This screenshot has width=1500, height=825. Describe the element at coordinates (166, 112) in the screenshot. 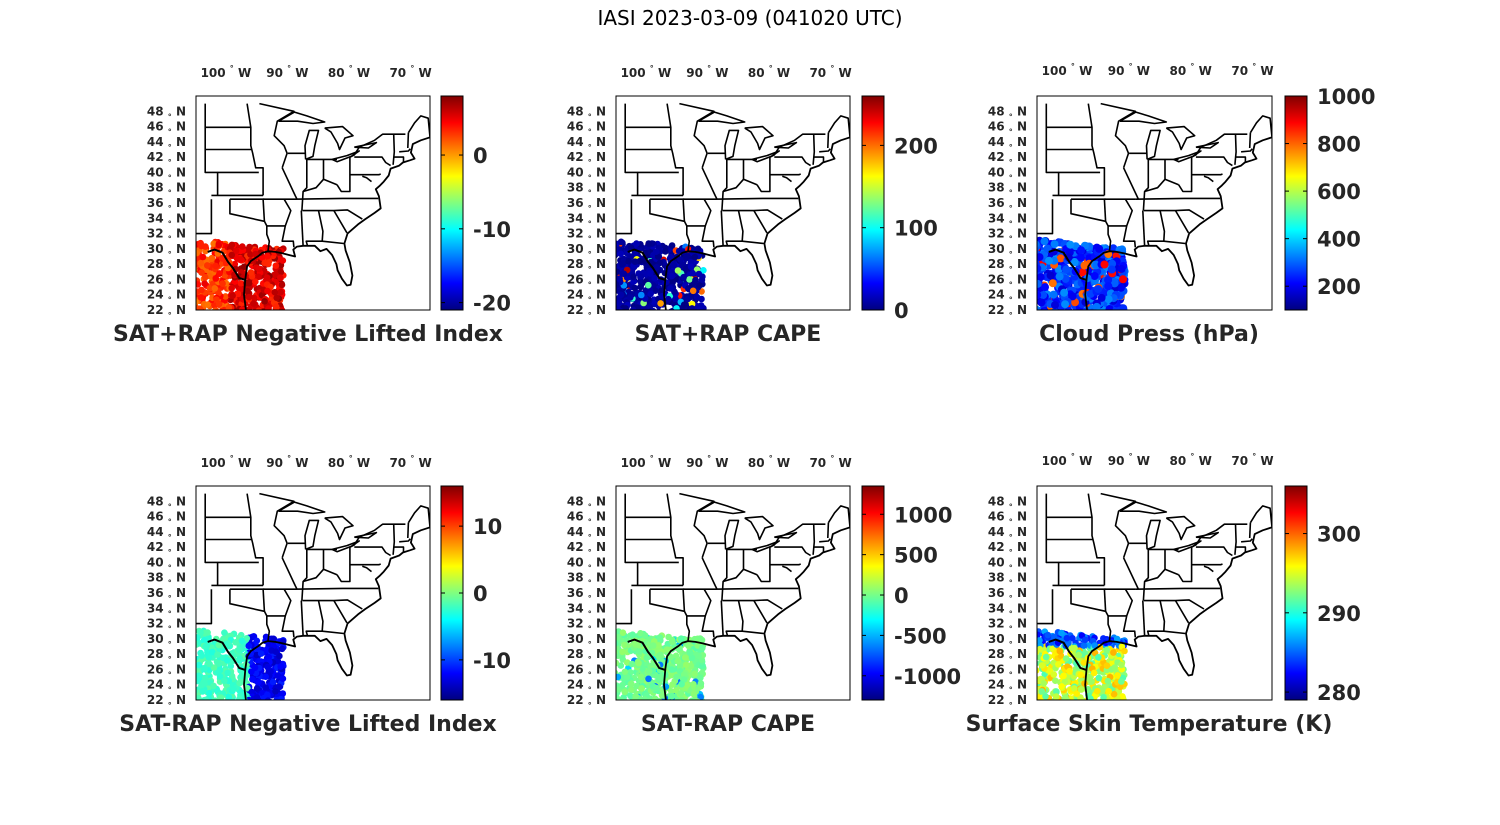

I see `lat-tick-label: 48 ° N` at that location.